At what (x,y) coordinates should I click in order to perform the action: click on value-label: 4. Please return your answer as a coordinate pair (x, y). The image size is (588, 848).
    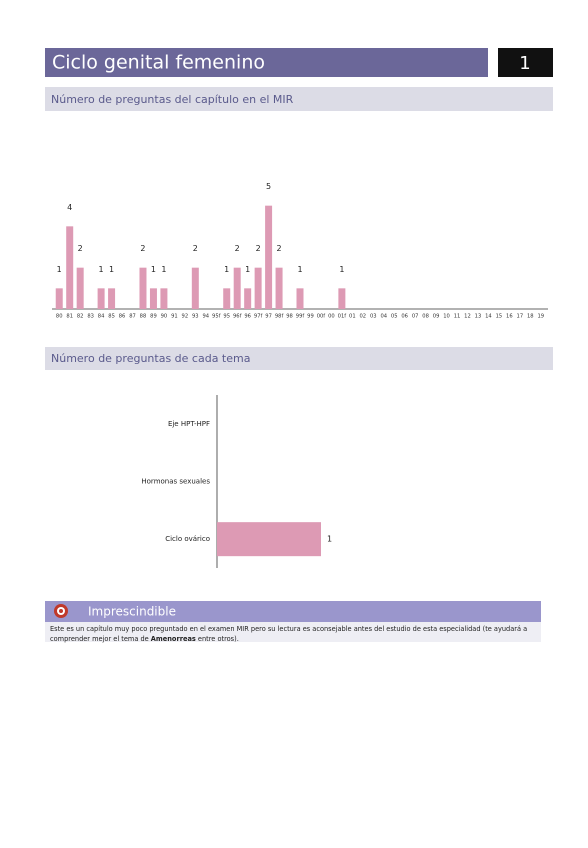
    Looking at the image, I should click on (69, 207).